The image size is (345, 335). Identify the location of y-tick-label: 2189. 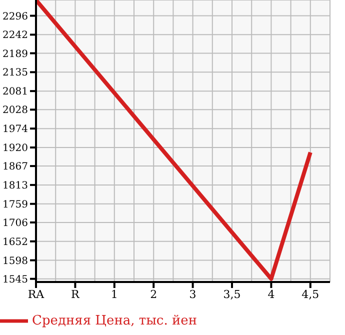
(15, 54).